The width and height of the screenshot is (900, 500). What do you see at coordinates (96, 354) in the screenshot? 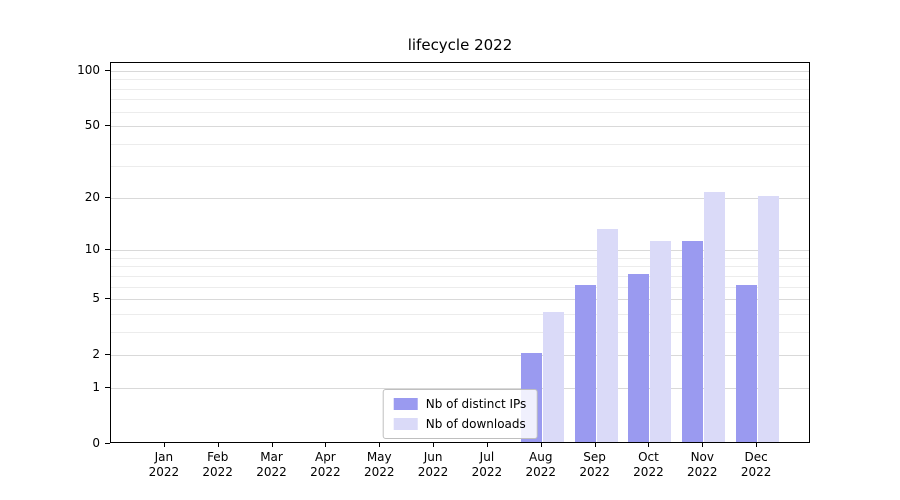
I see `y-tick-label: 2` at bounding box center [96, 354].